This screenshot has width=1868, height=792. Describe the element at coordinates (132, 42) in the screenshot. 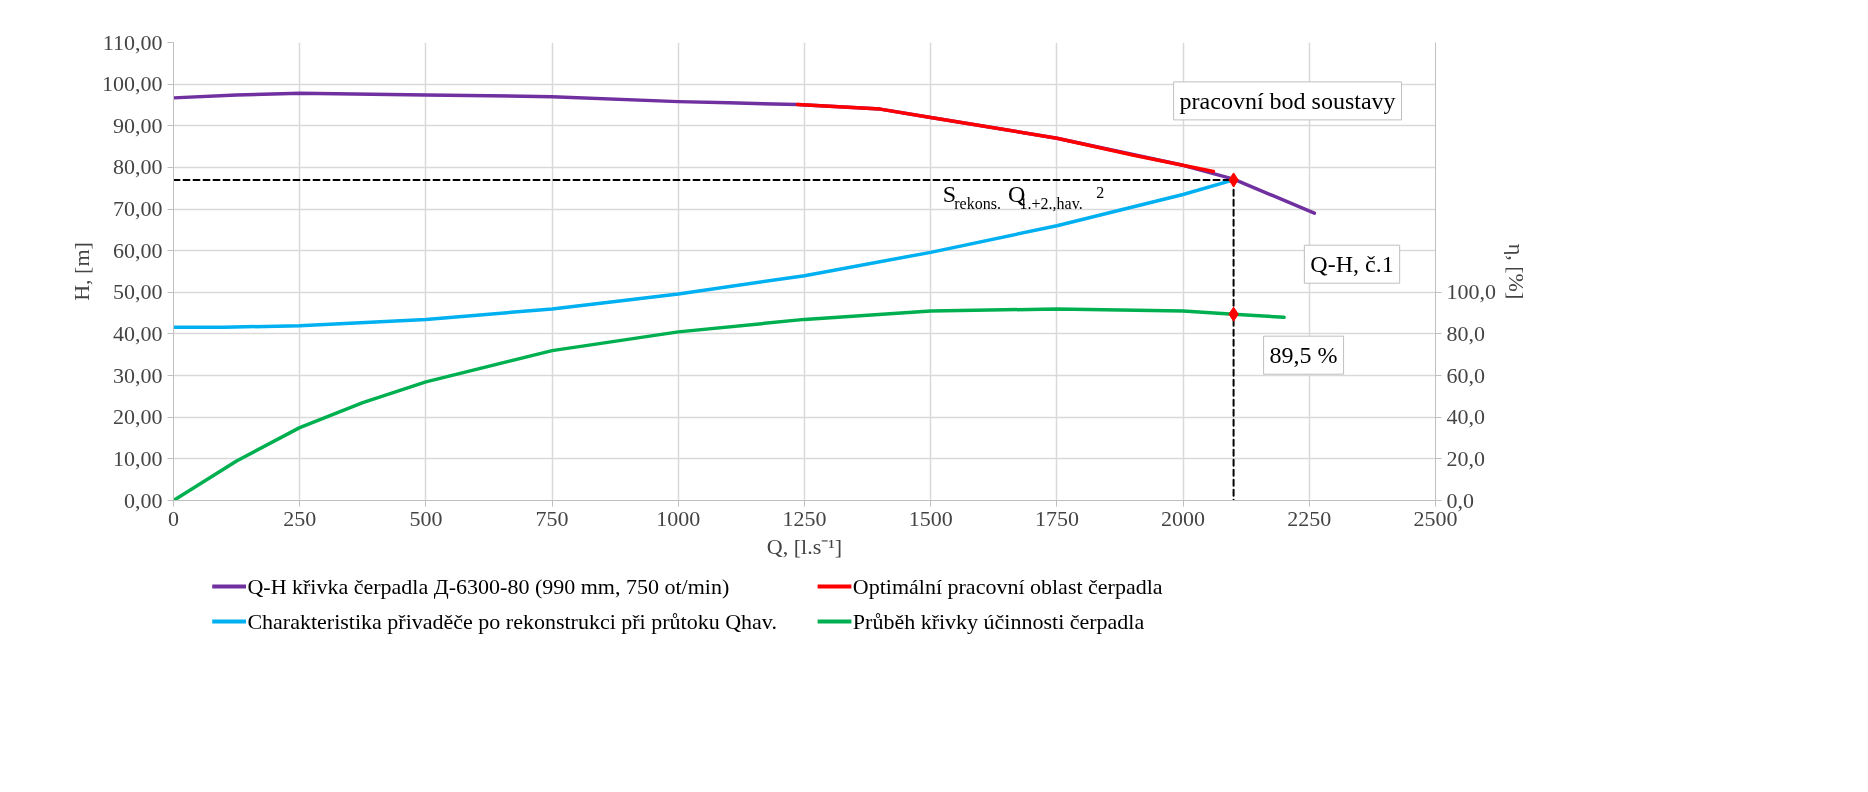

I see `y-tick-label: 110,00` at that location.